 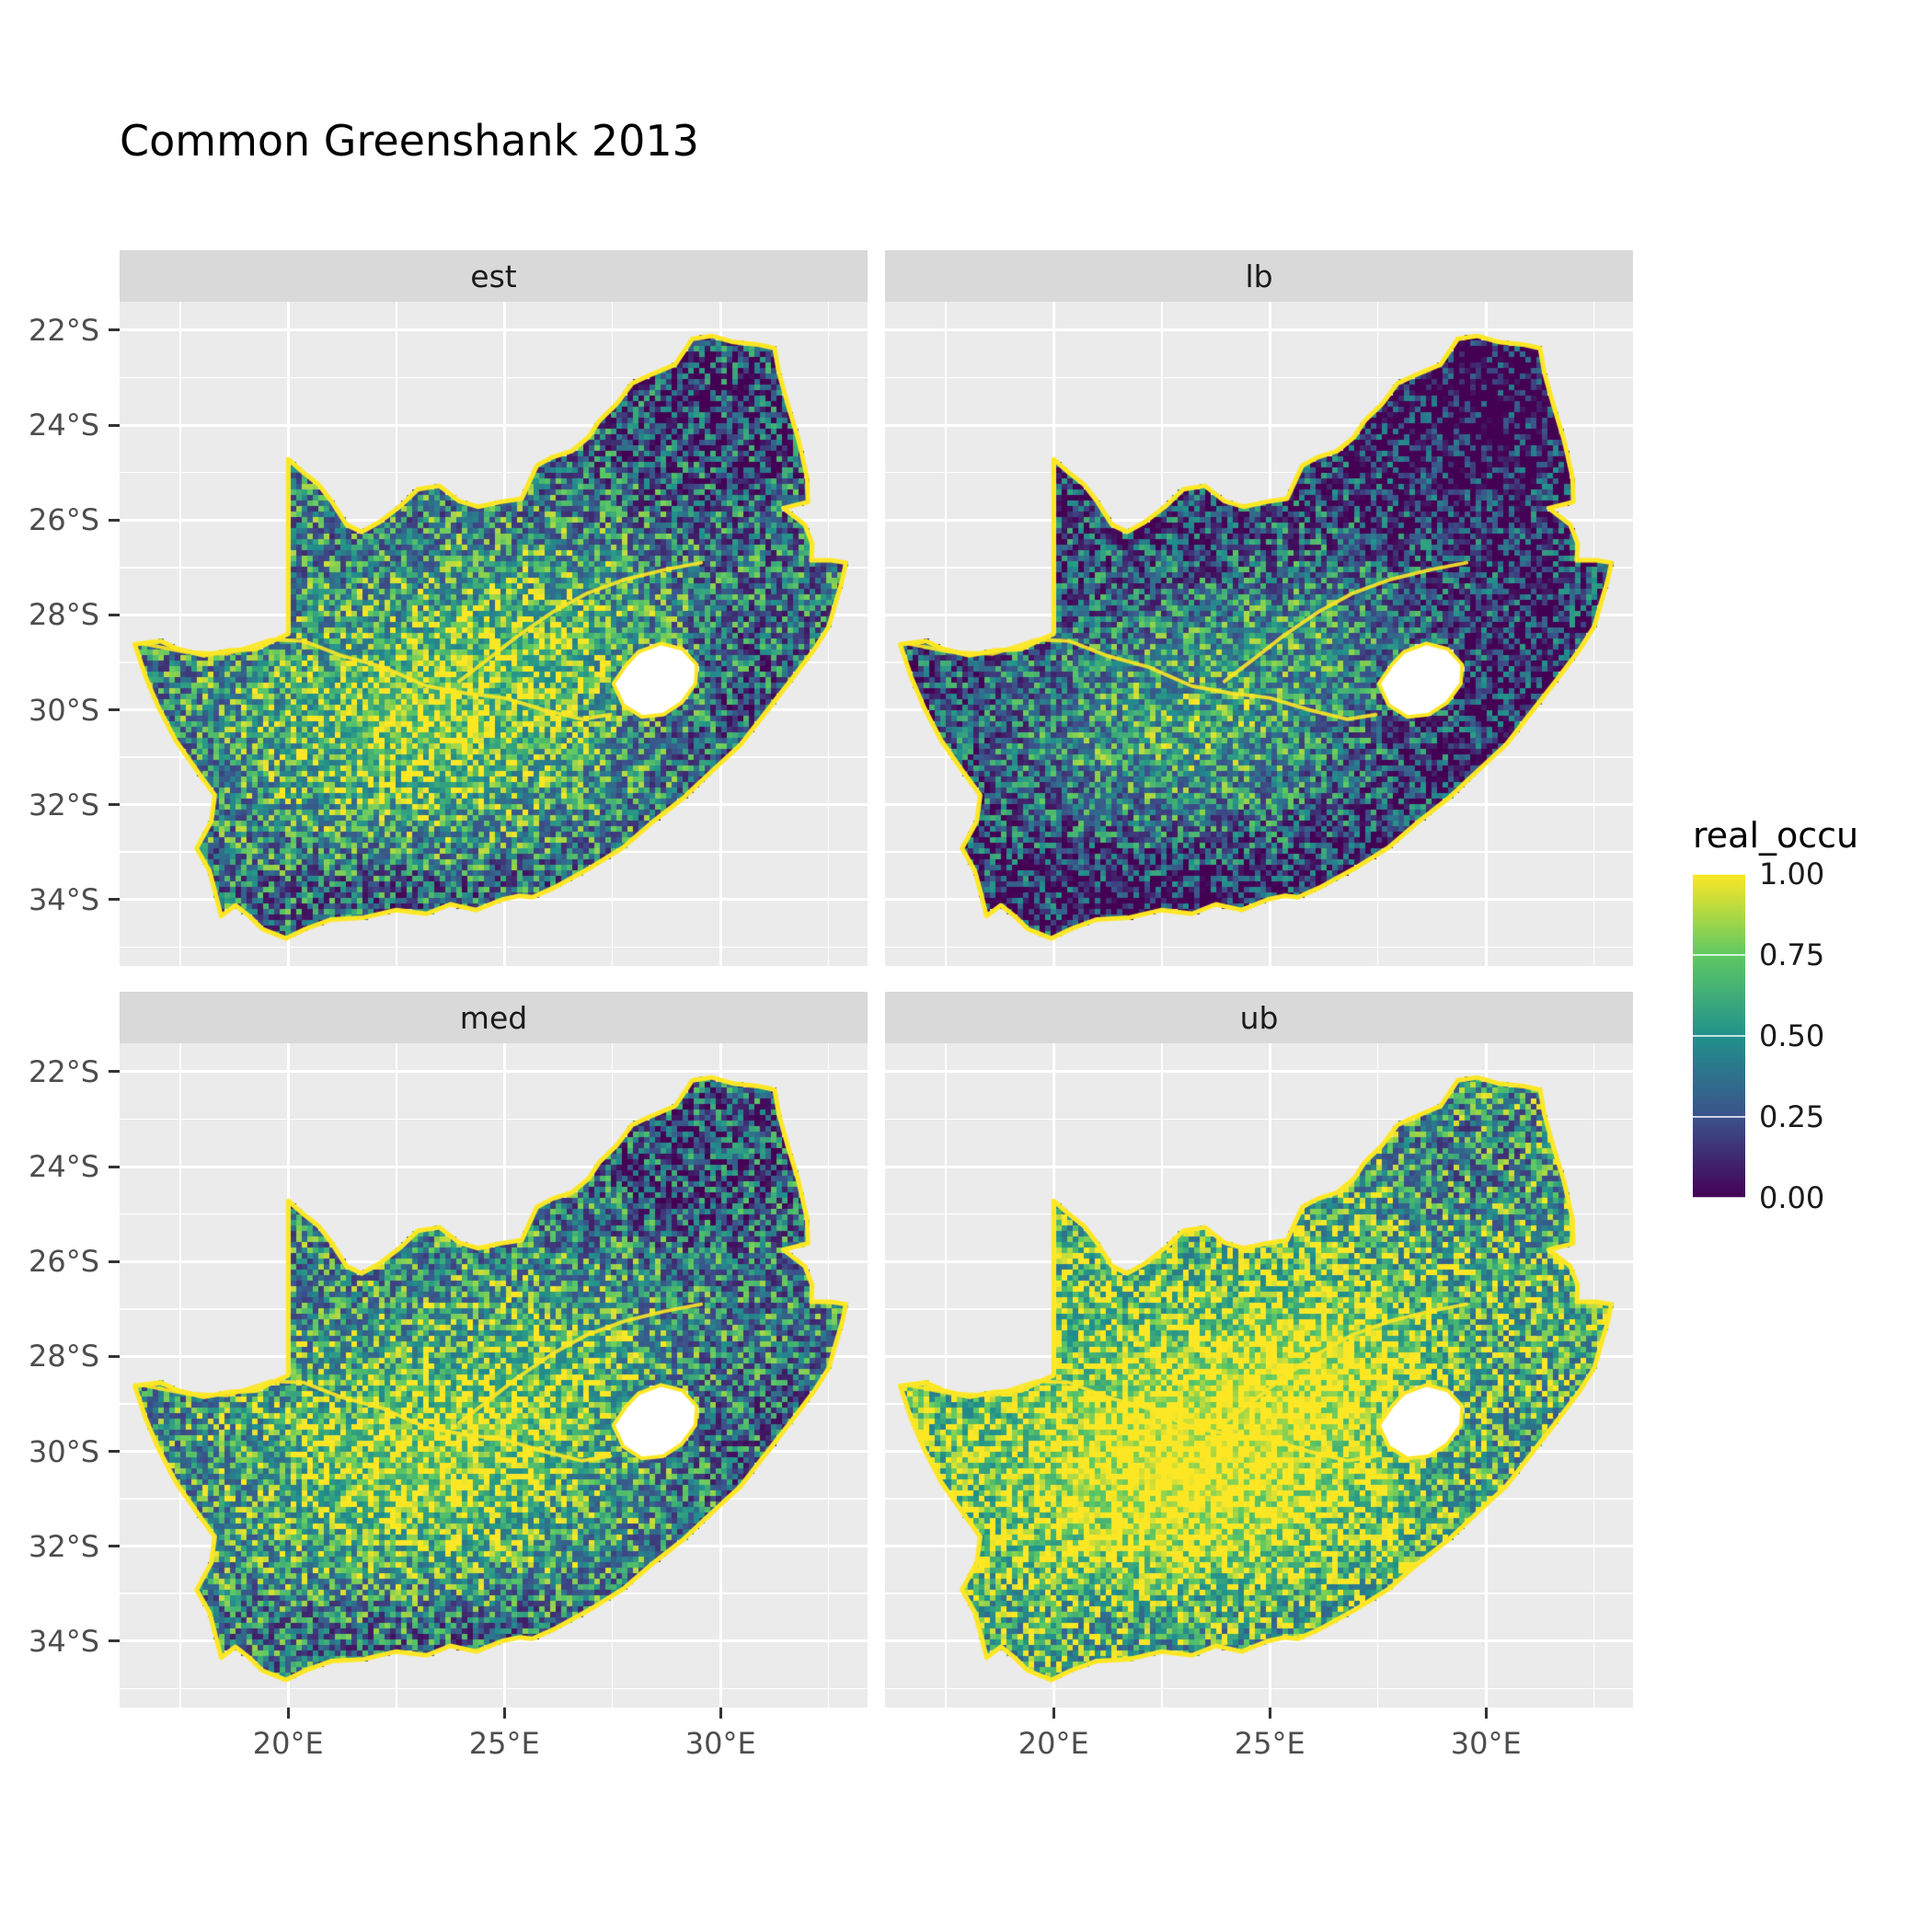 I want to click on facet-med: med, so click(x=494, y=1350).